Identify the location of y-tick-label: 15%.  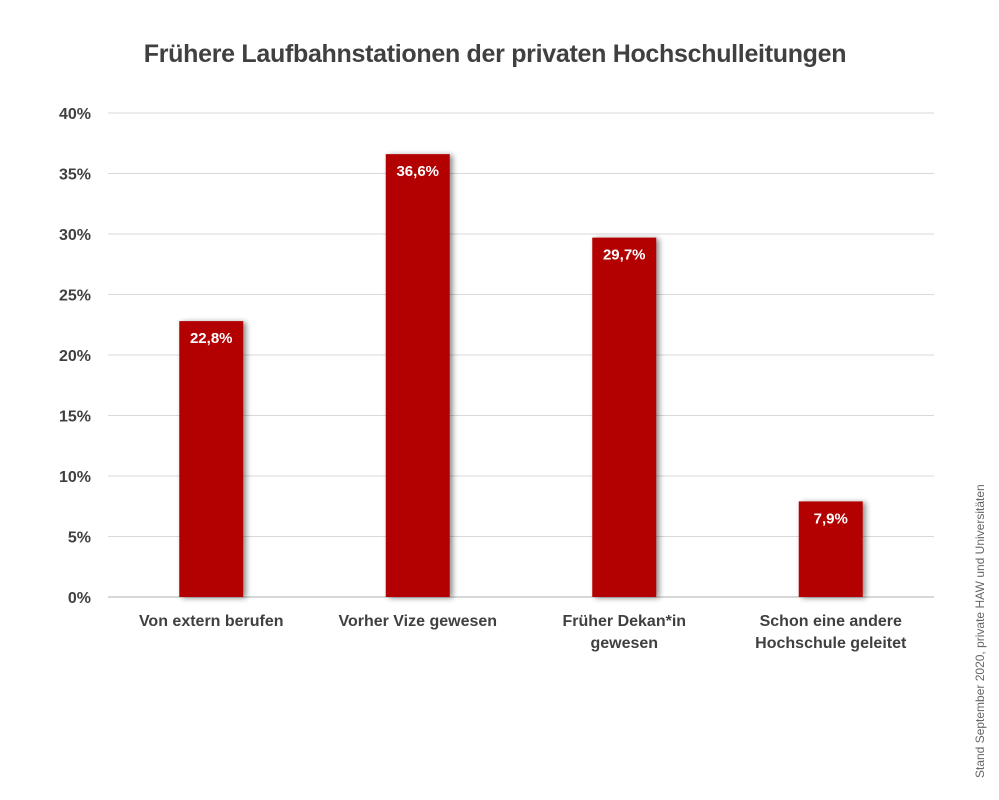
(75, 417).